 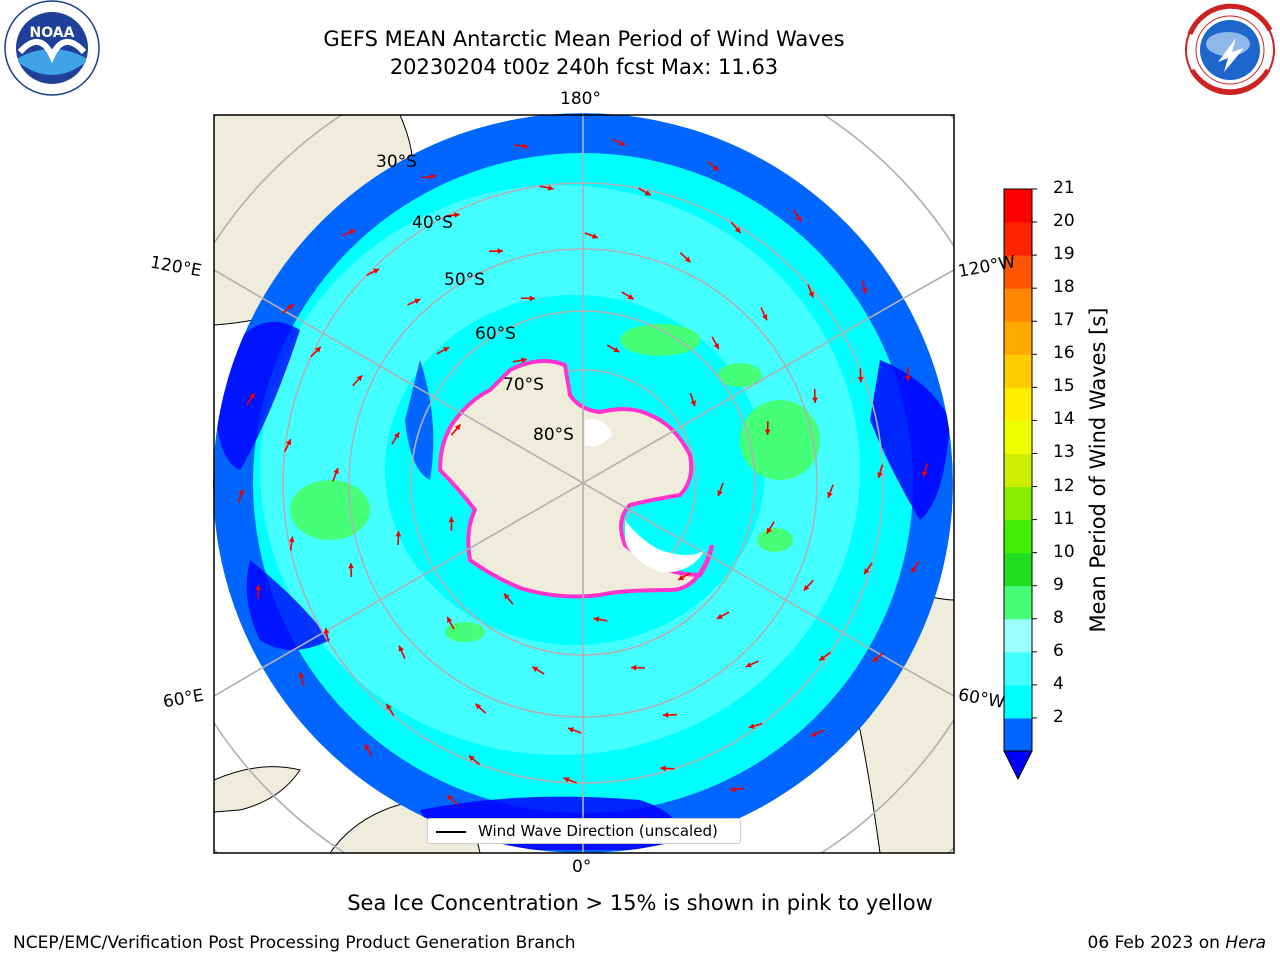 I want to click on colorbar-tick-label: 17, so click(x=1064, y=320).